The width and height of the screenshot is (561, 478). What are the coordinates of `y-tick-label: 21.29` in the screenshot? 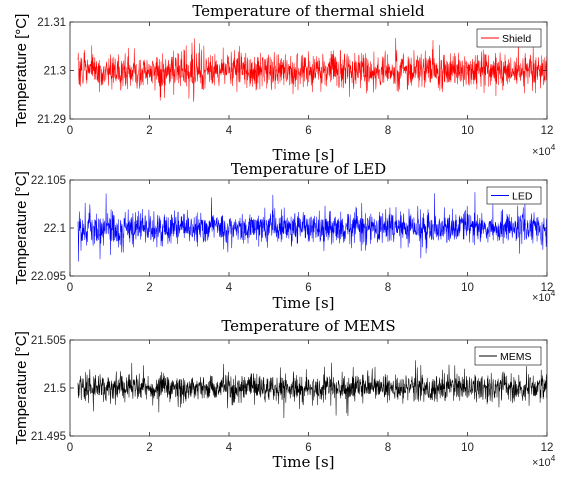 It's located at (51, 120).